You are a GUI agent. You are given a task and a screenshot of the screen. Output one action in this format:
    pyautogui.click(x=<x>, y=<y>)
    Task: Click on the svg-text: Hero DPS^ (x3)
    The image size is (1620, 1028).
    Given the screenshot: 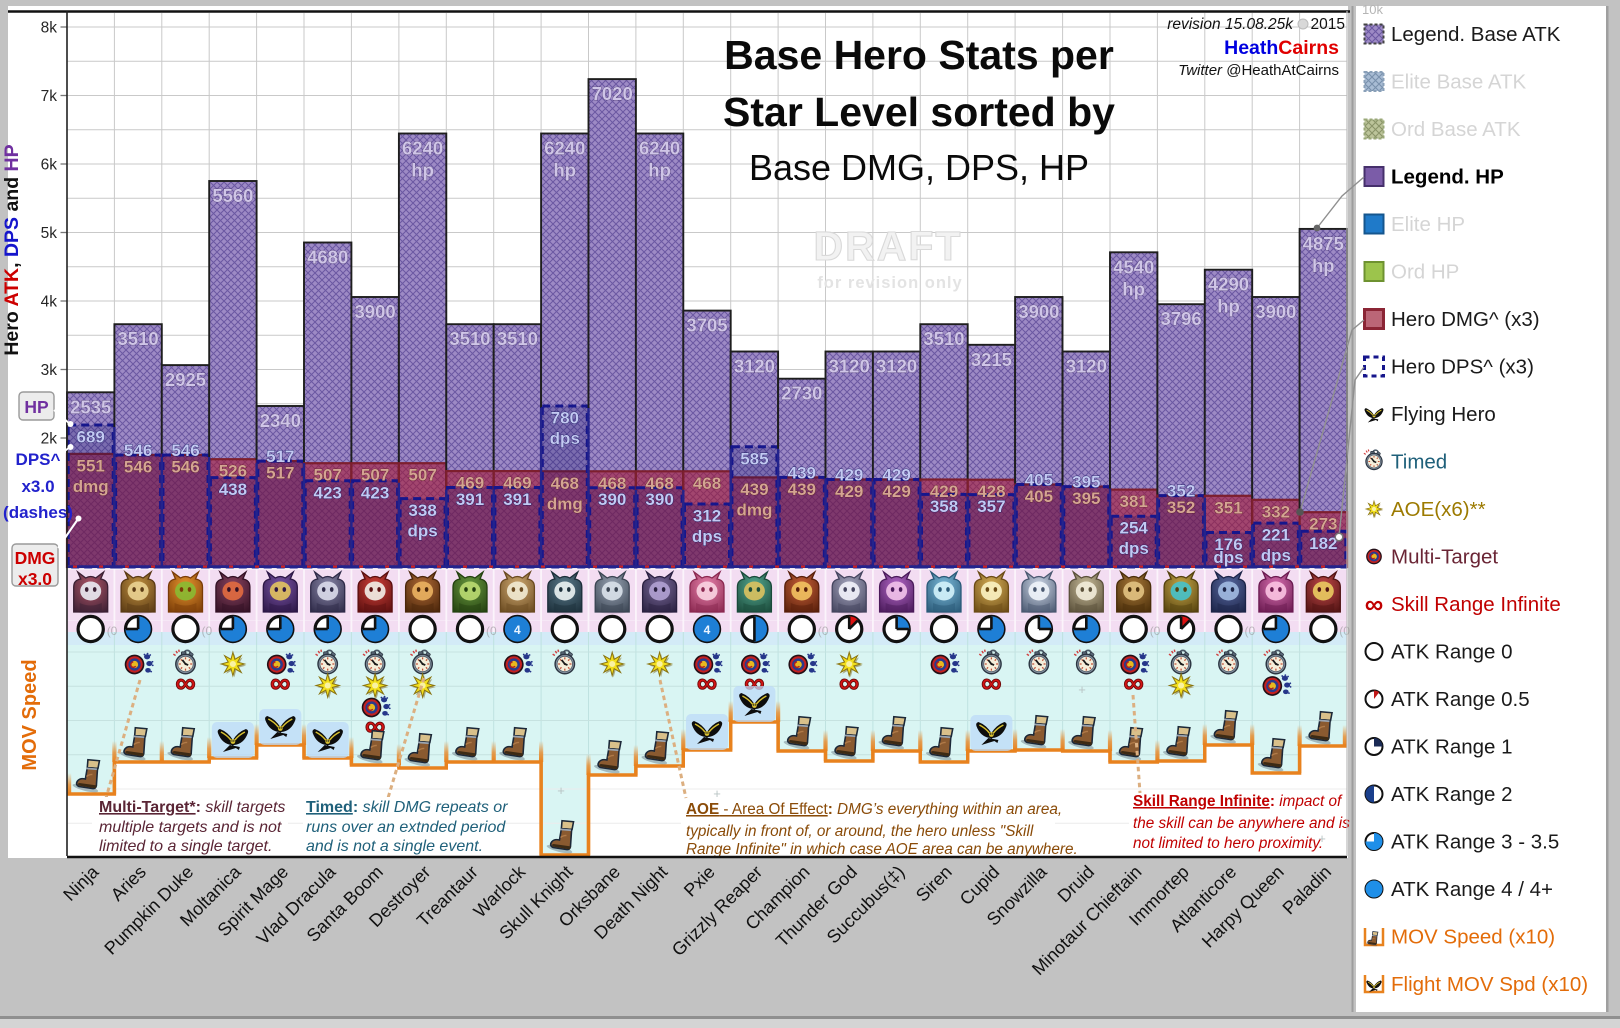 What is the action you would take?
    pyautogui.click(x=1462, y=367)
    